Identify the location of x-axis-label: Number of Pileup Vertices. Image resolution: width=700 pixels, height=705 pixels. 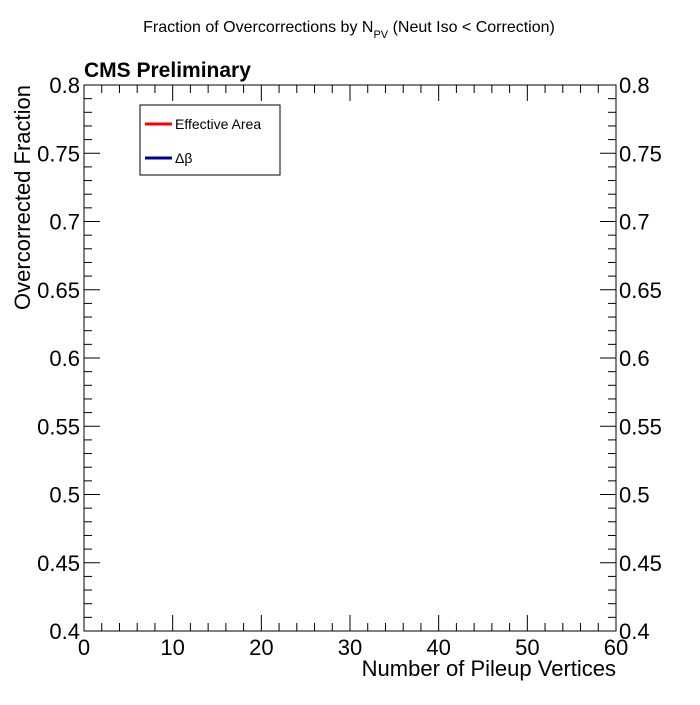
(489, 668).